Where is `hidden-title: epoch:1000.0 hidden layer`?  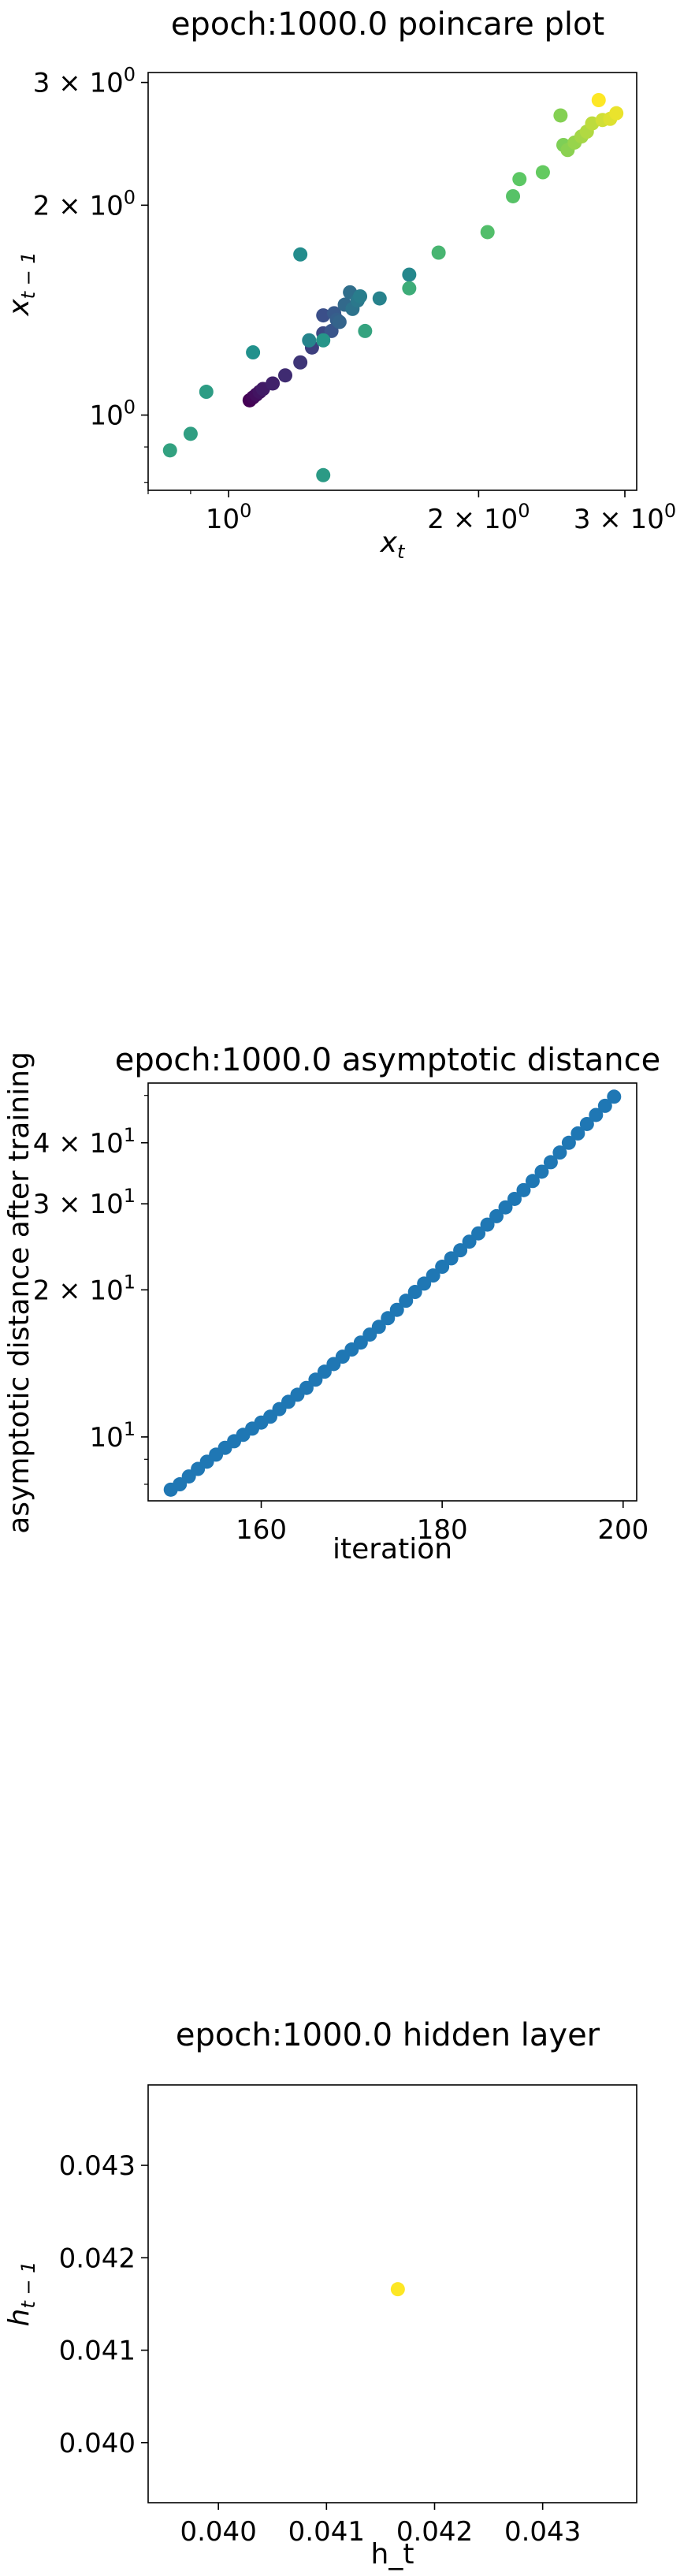 hidden-title: epoch:1000.0 hidden layer is located at coordinates (388, 2035).